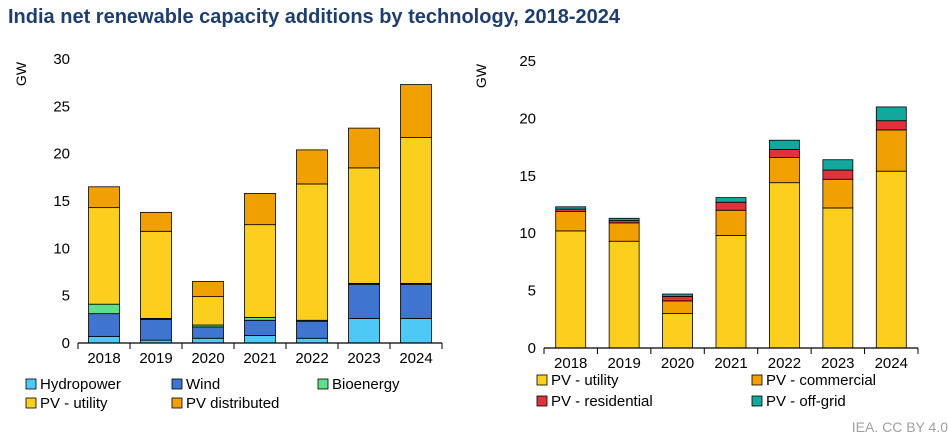 This screenshot has width=948, height=440. Describe the element at coordinates (677, 298) in the screenshot. I see `bar-pv-residential-2020` at that location.